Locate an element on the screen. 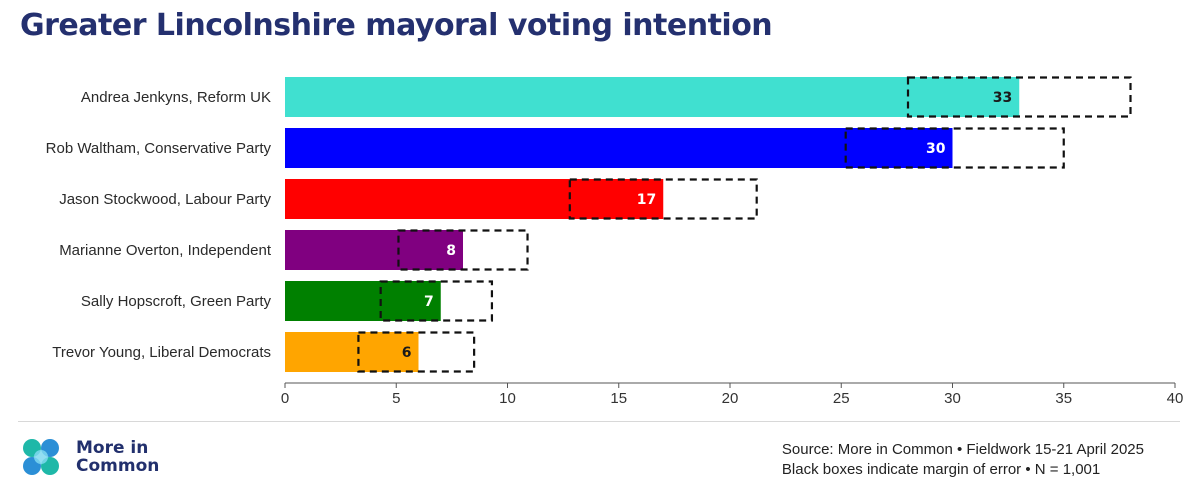 Image resolution: width=1194 pixels, height=495 pixels. data-label: 33 is located at coordinates (1002, 98).